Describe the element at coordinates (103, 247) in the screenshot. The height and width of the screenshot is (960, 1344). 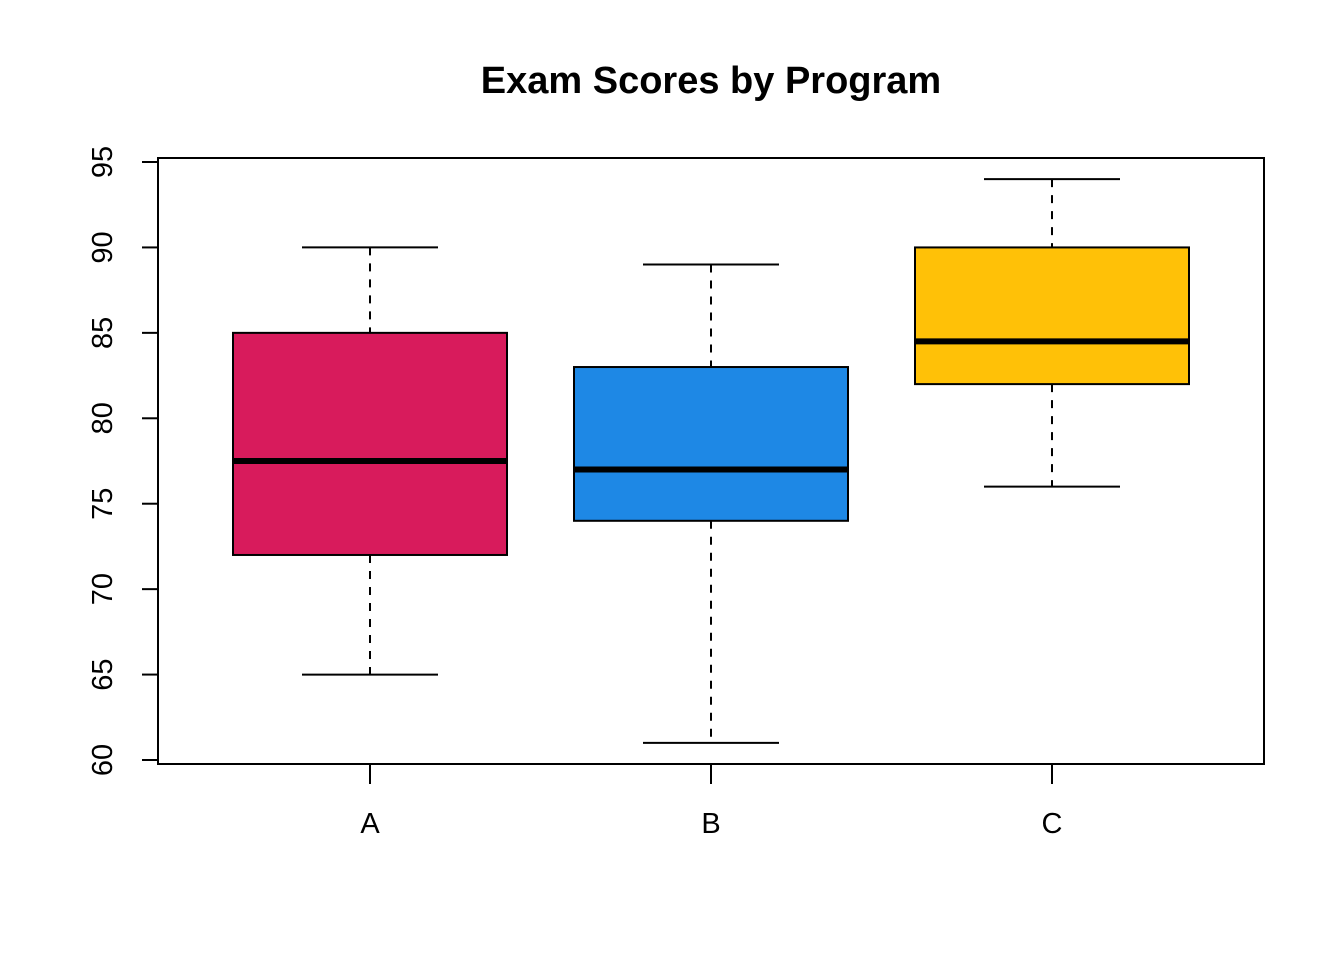
I see `y-tick-label: 90` at that location.